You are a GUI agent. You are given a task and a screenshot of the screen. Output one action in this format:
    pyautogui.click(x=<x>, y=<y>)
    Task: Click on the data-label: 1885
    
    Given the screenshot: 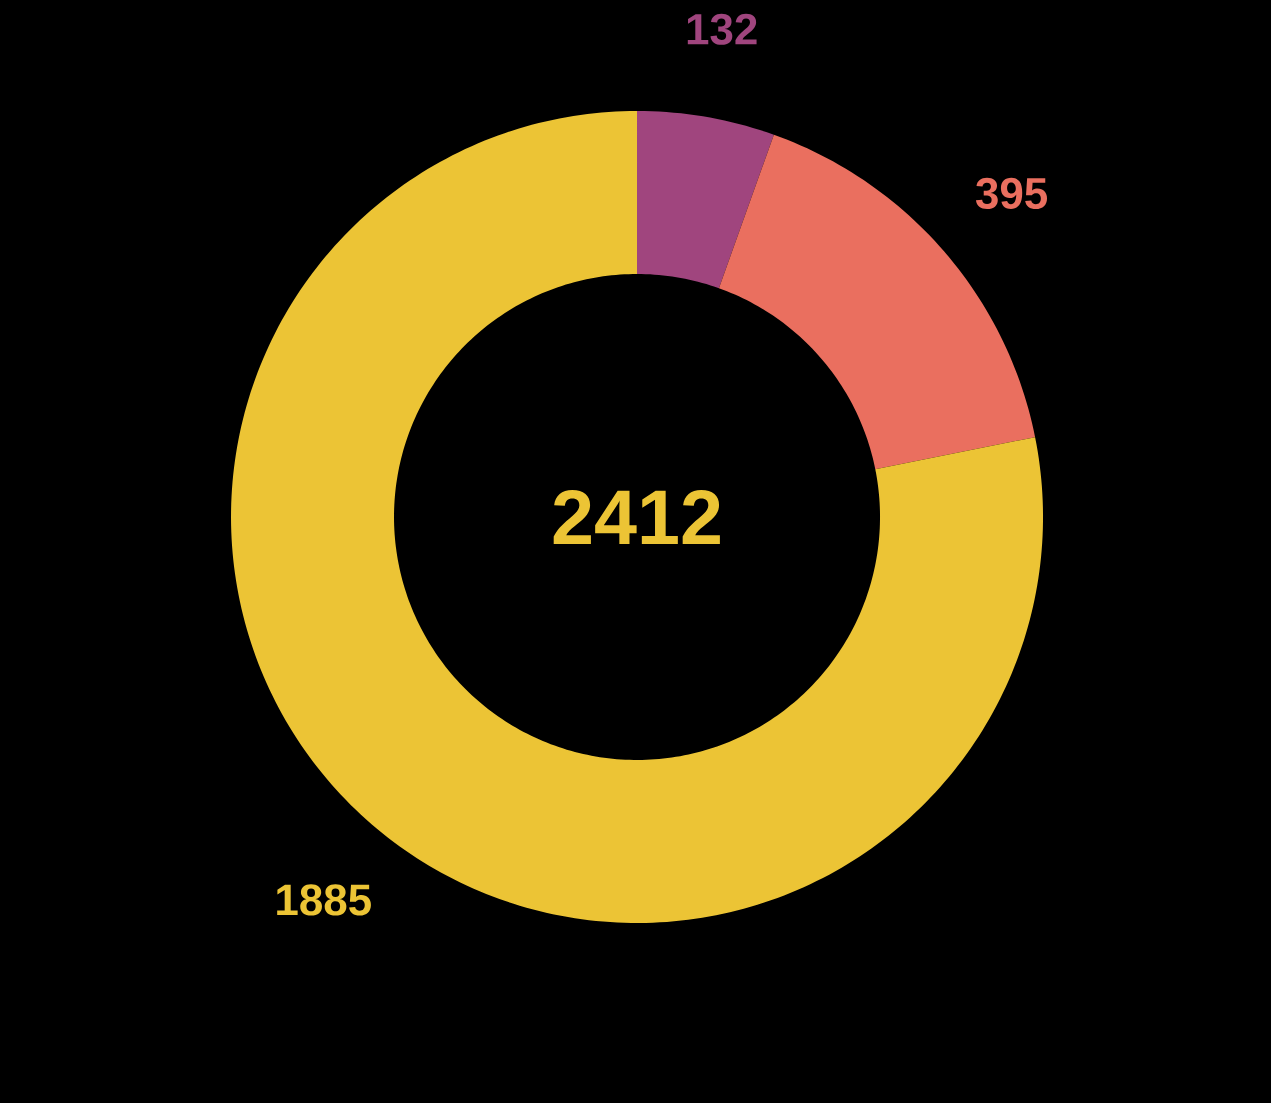 What is the action you would take?
    pyautogui.click(x=324, y=900)
    